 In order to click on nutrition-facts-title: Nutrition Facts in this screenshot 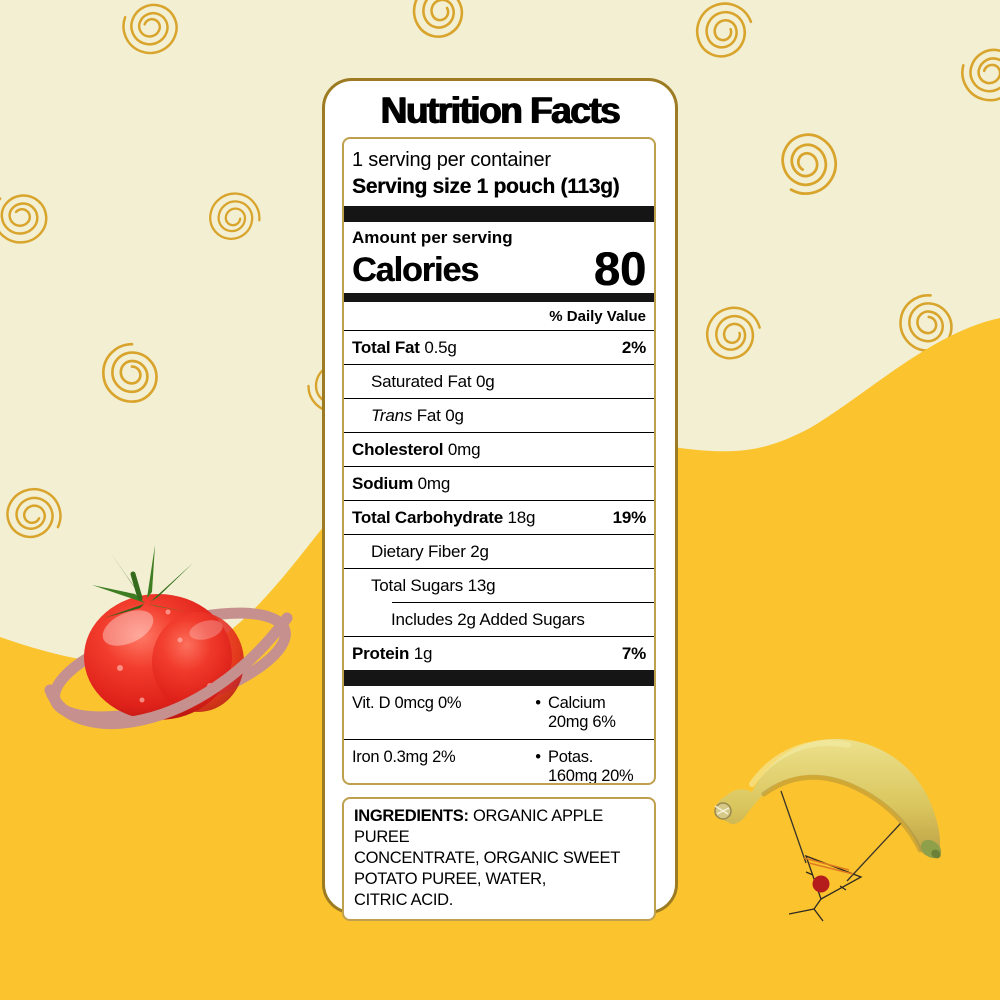, I will do `click(500, 110)`.